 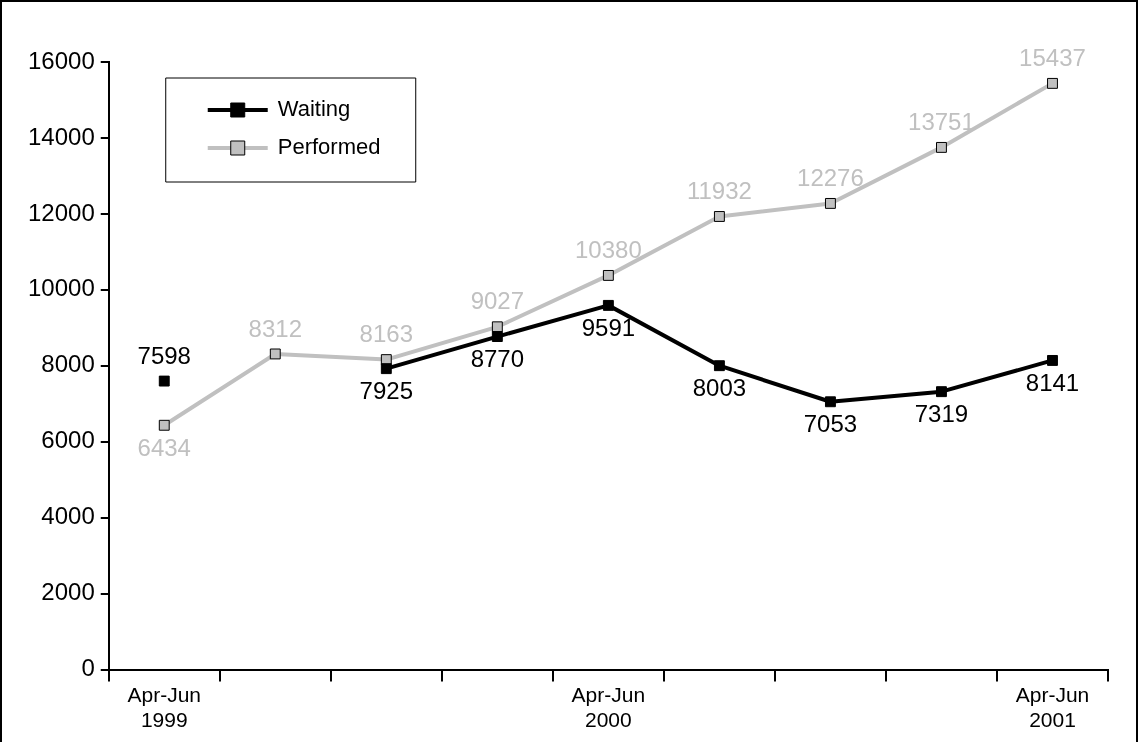 I want to click on data-label: 8141, so click(x=1052, y=383).